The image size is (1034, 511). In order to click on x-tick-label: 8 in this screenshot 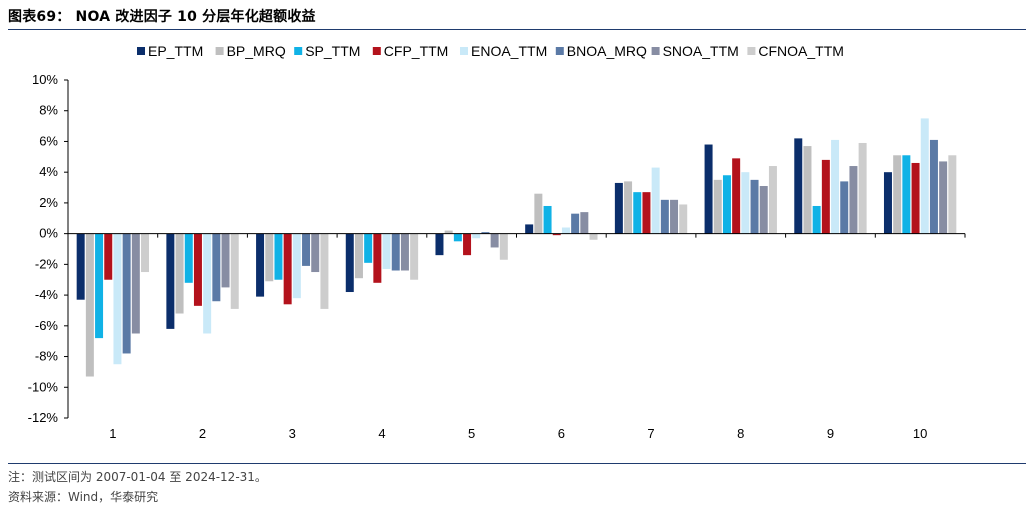, I will do `click(740, 433)`.